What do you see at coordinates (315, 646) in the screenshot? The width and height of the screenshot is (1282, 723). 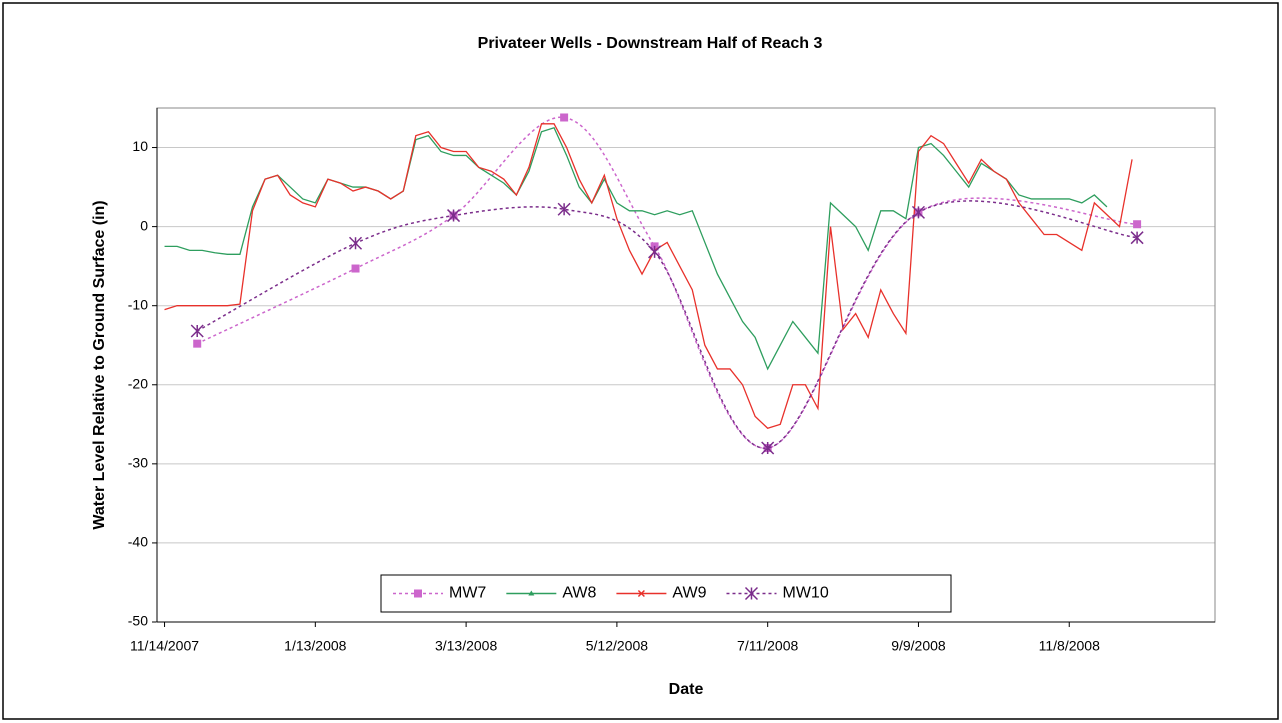 I see `x-tick-label: 1/13/2008` at bounding box center [315, 646].